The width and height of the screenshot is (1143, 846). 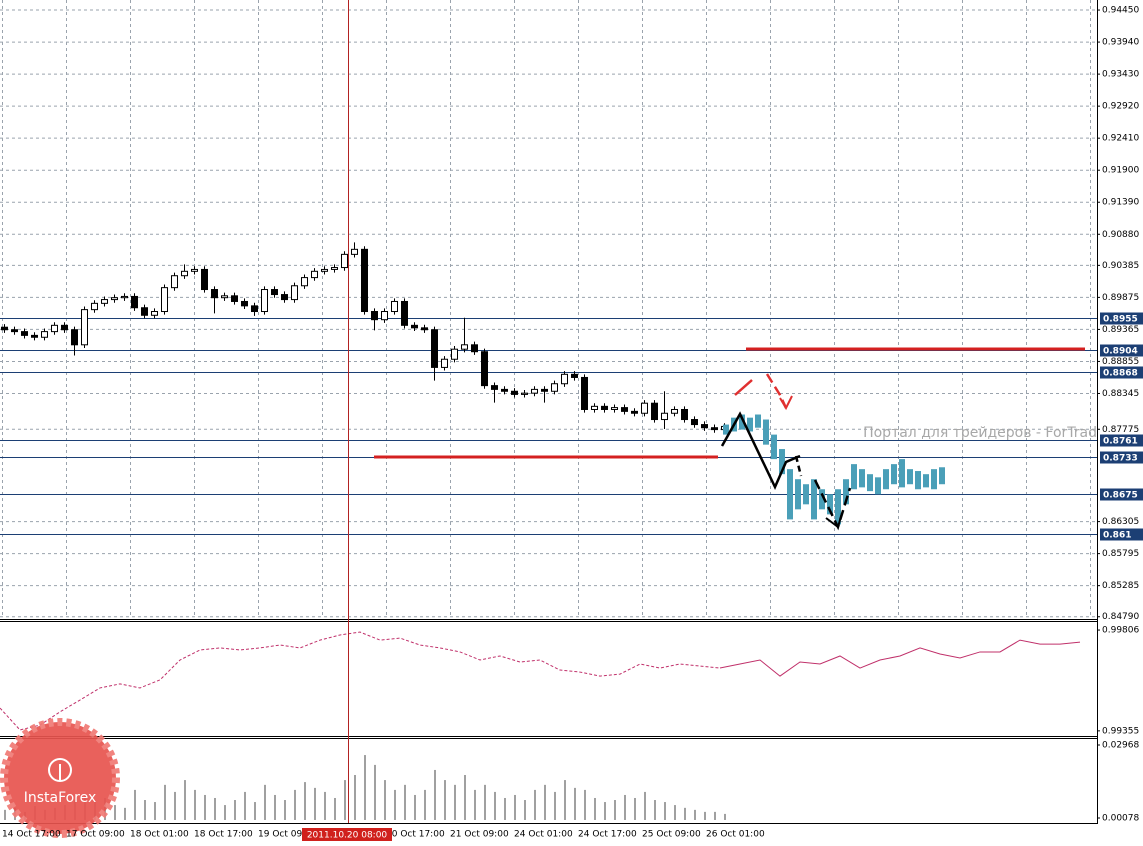 What do you see at coordinates (415, 835) in the screenshot?
I see `x-tick-label: 20 Oct 17:00` at bounding box center [415, 835].